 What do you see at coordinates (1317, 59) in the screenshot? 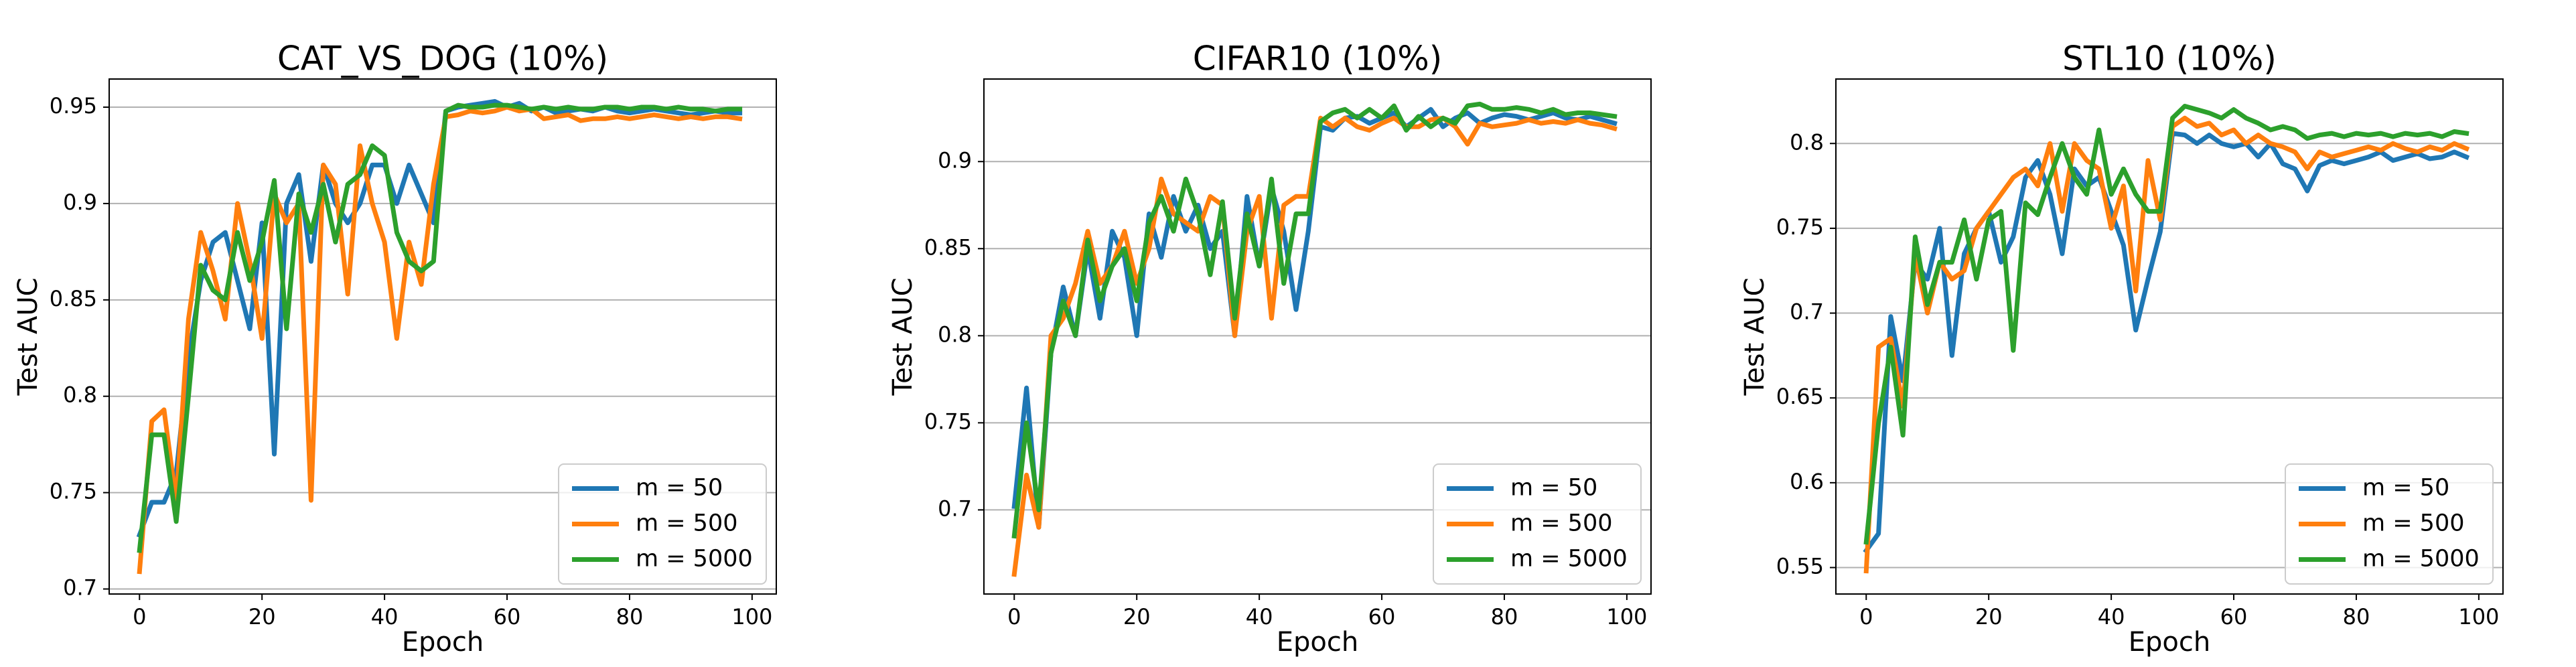
I see `chart-title: CIFAR10 (10%)` at bounding box center [1317, 59].